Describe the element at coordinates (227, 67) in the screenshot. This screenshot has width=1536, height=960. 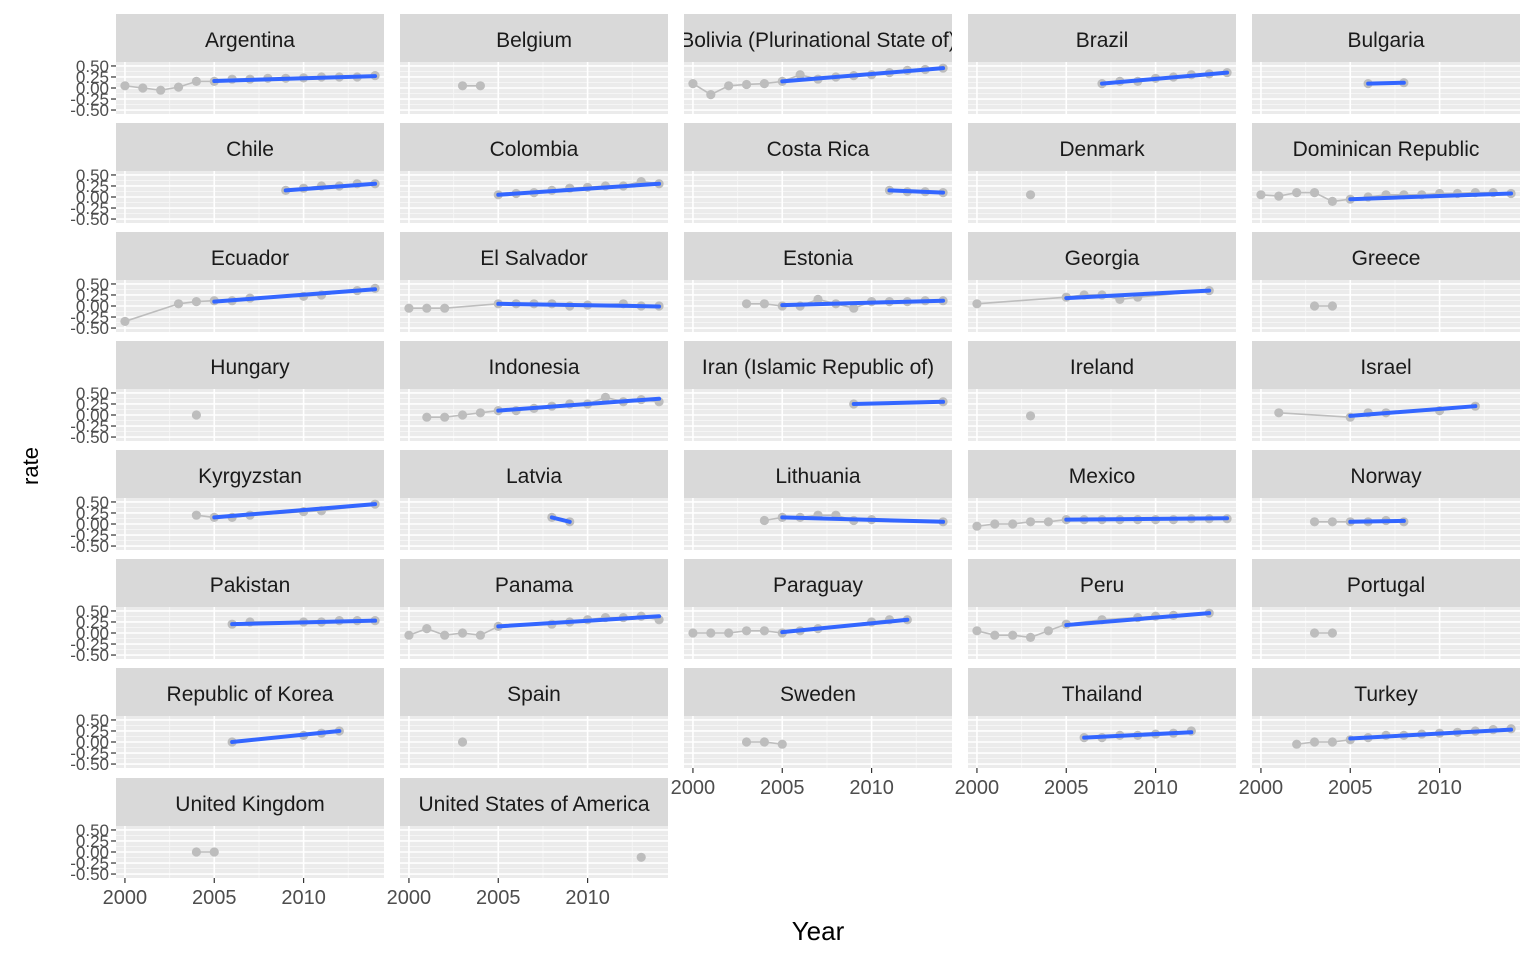
I see `facet-panel-argentina: Argentina 0.500.250.00-0.25-0.50` at that location.